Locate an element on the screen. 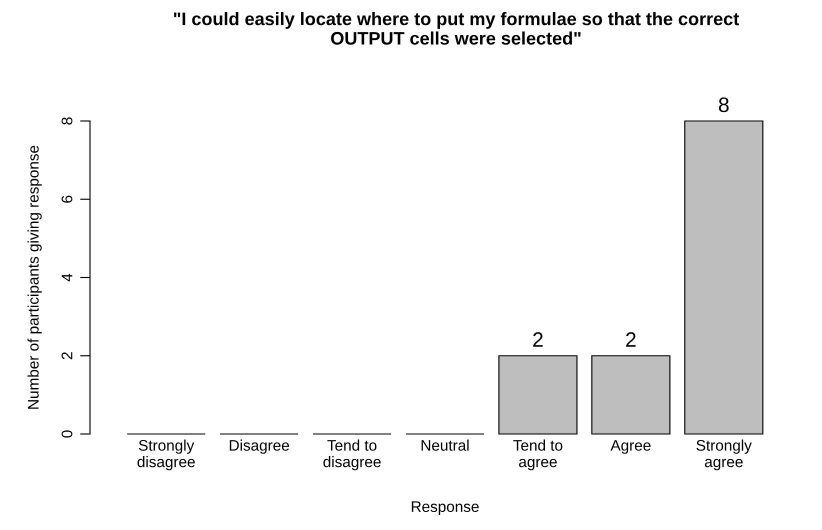  x-axis-title: Response is located at coordinates (445, 508).